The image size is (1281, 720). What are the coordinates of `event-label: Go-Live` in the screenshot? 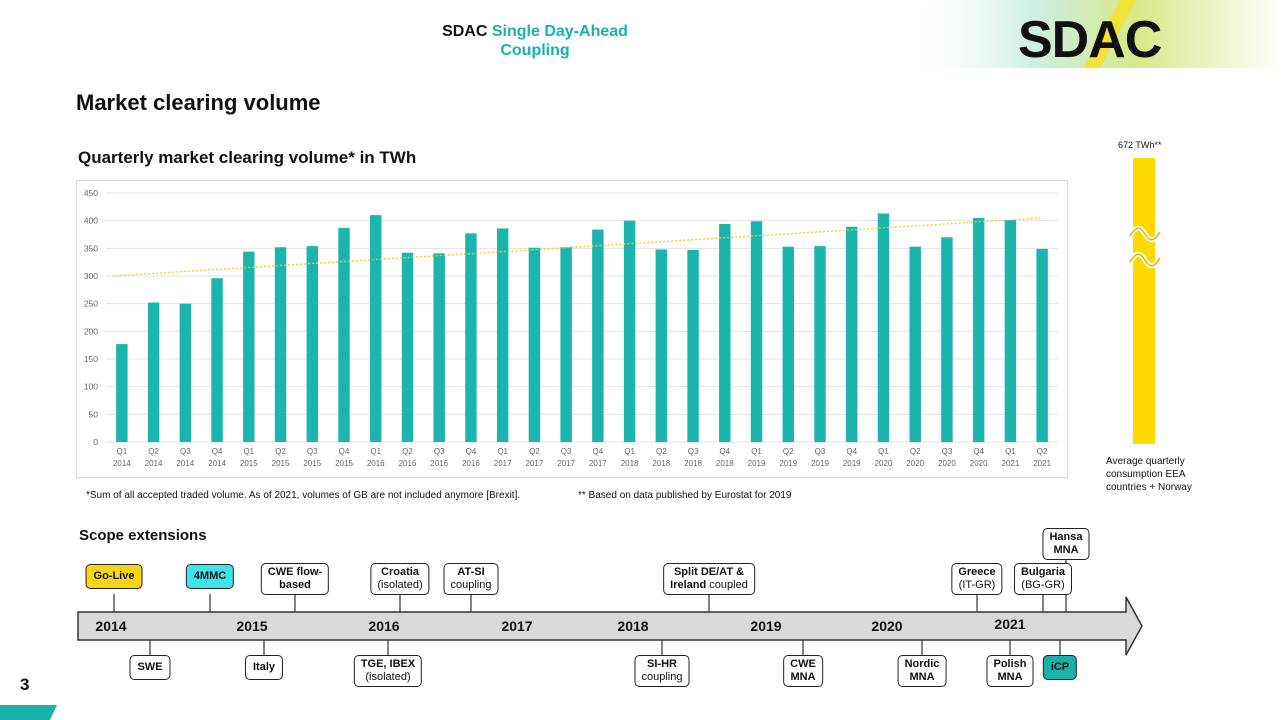 It's located at (114, 576).